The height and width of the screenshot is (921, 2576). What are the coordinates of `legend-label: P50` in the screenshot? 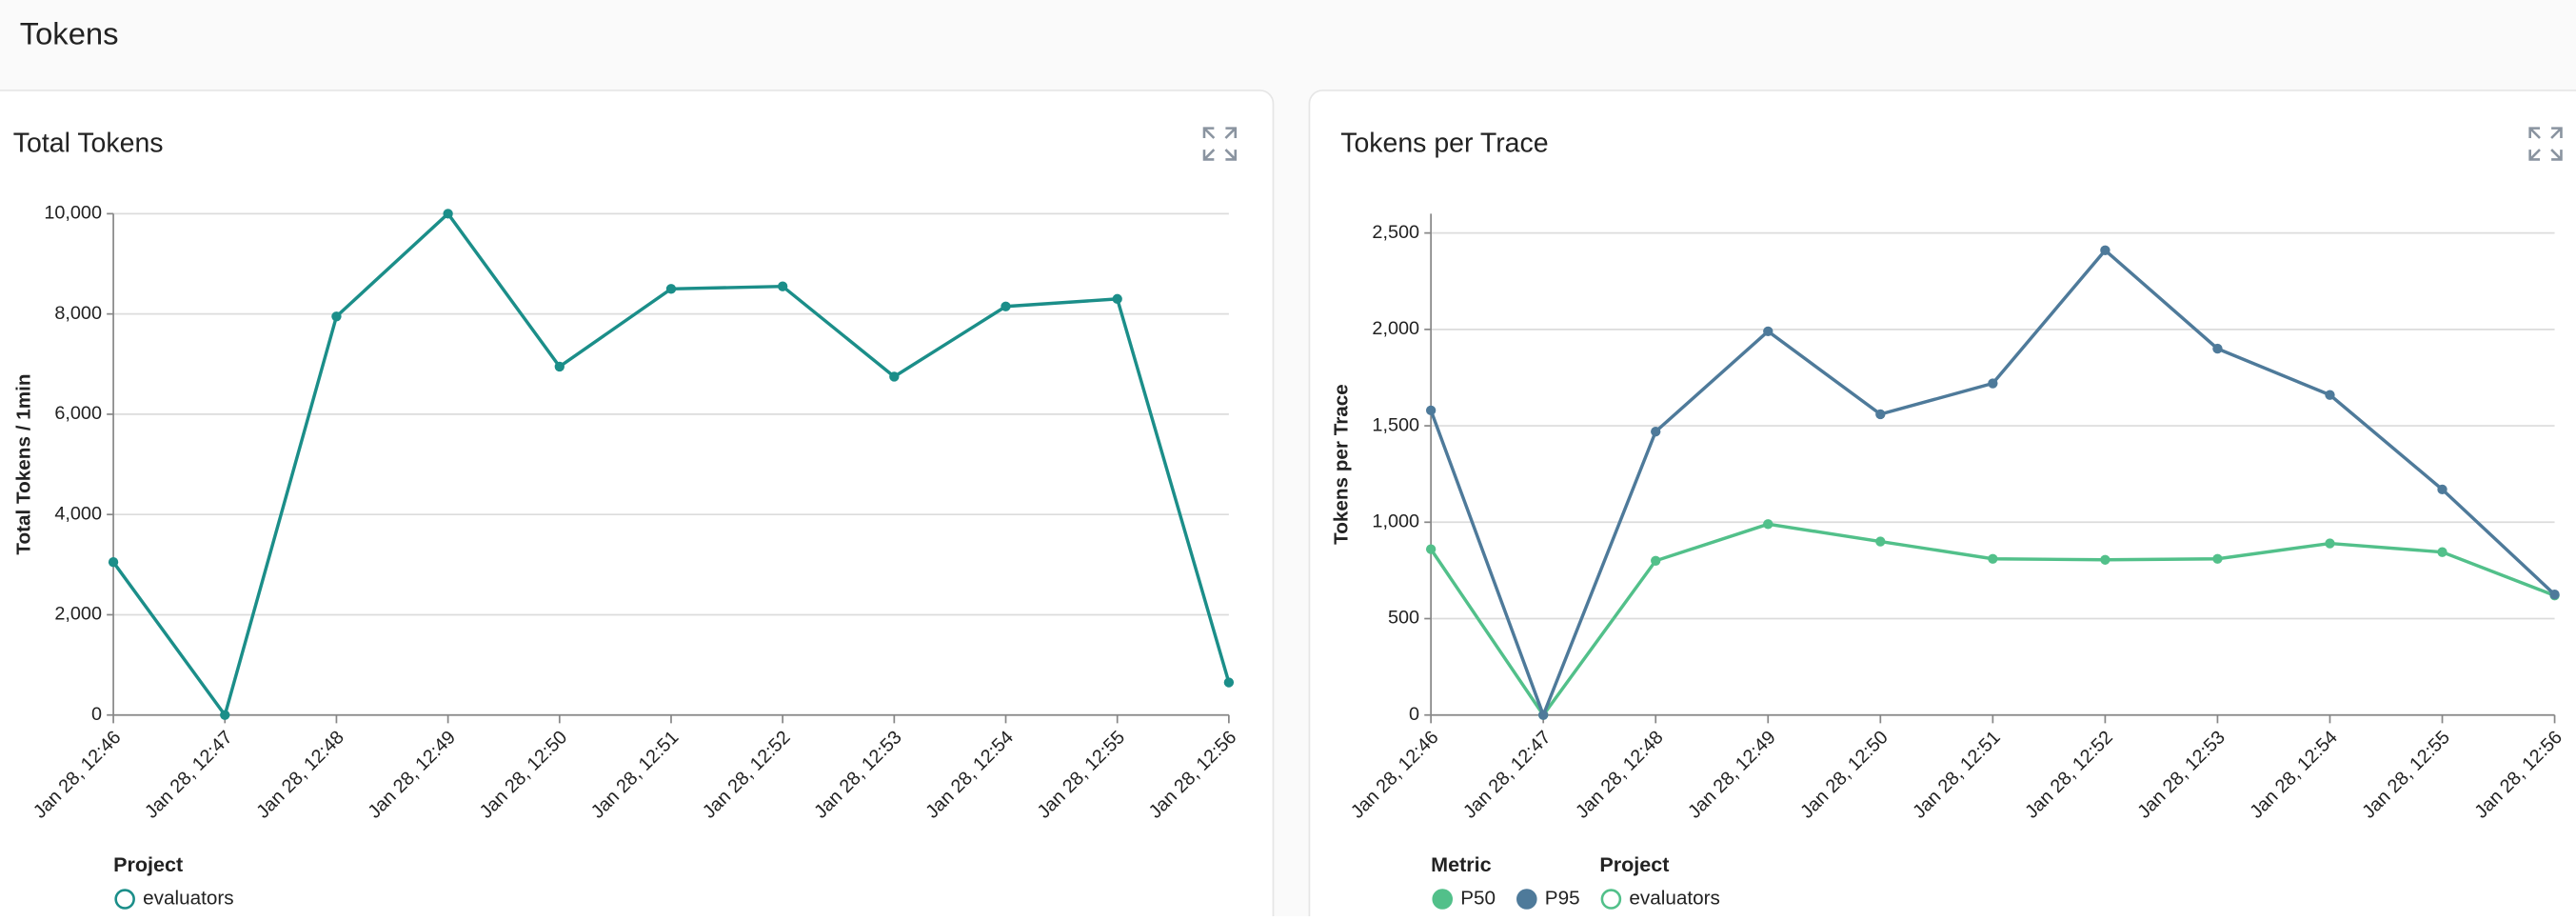 It's located at (1478, 898).